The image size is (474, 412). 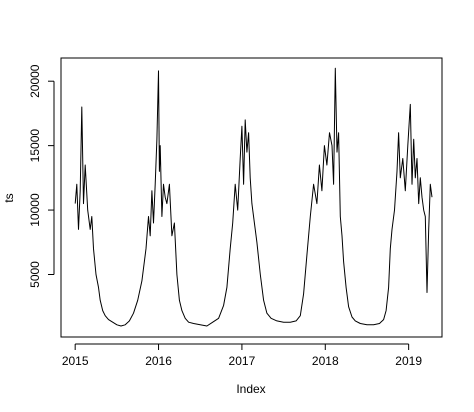 I want to click on y-tick-label: 5000, so click(x=35, y=274).